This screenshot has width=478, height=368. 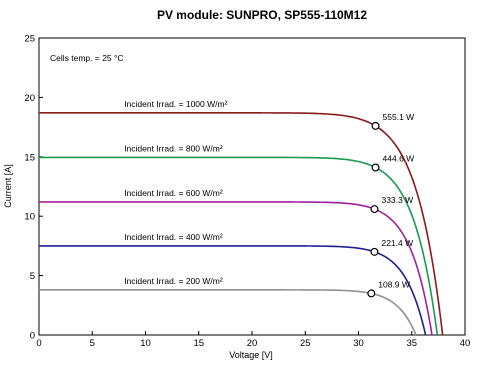 What do you see at coordinates (394, 284) in the screenshot?
I see `mpp-power-label-4: 108.9 W` at bounding box center [394, 284].